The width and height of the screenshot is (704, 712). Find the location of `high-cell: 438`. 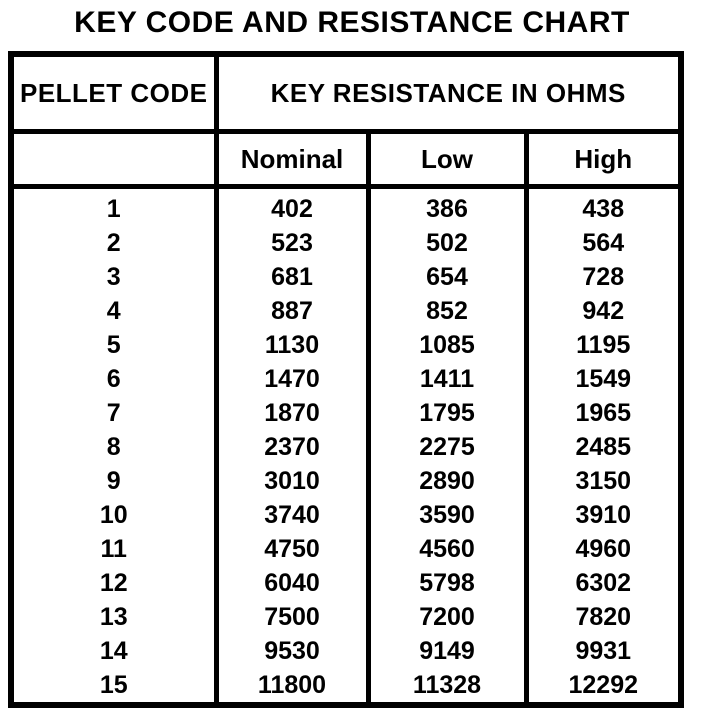

high-cell: 438 is located at coordinates (603, 209).